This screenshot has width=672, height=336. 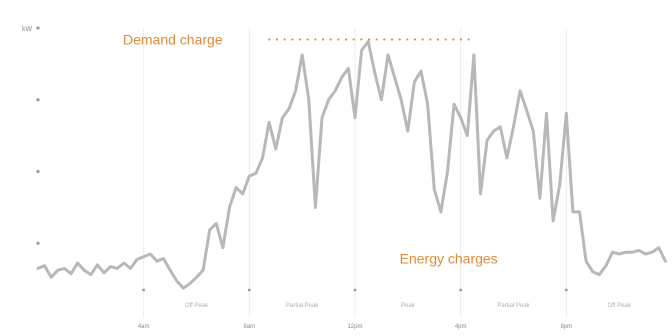 I want to click on x-axis-ticks: 4am 8am 12pm 4pm 8pm, so click(x=355, y=309).